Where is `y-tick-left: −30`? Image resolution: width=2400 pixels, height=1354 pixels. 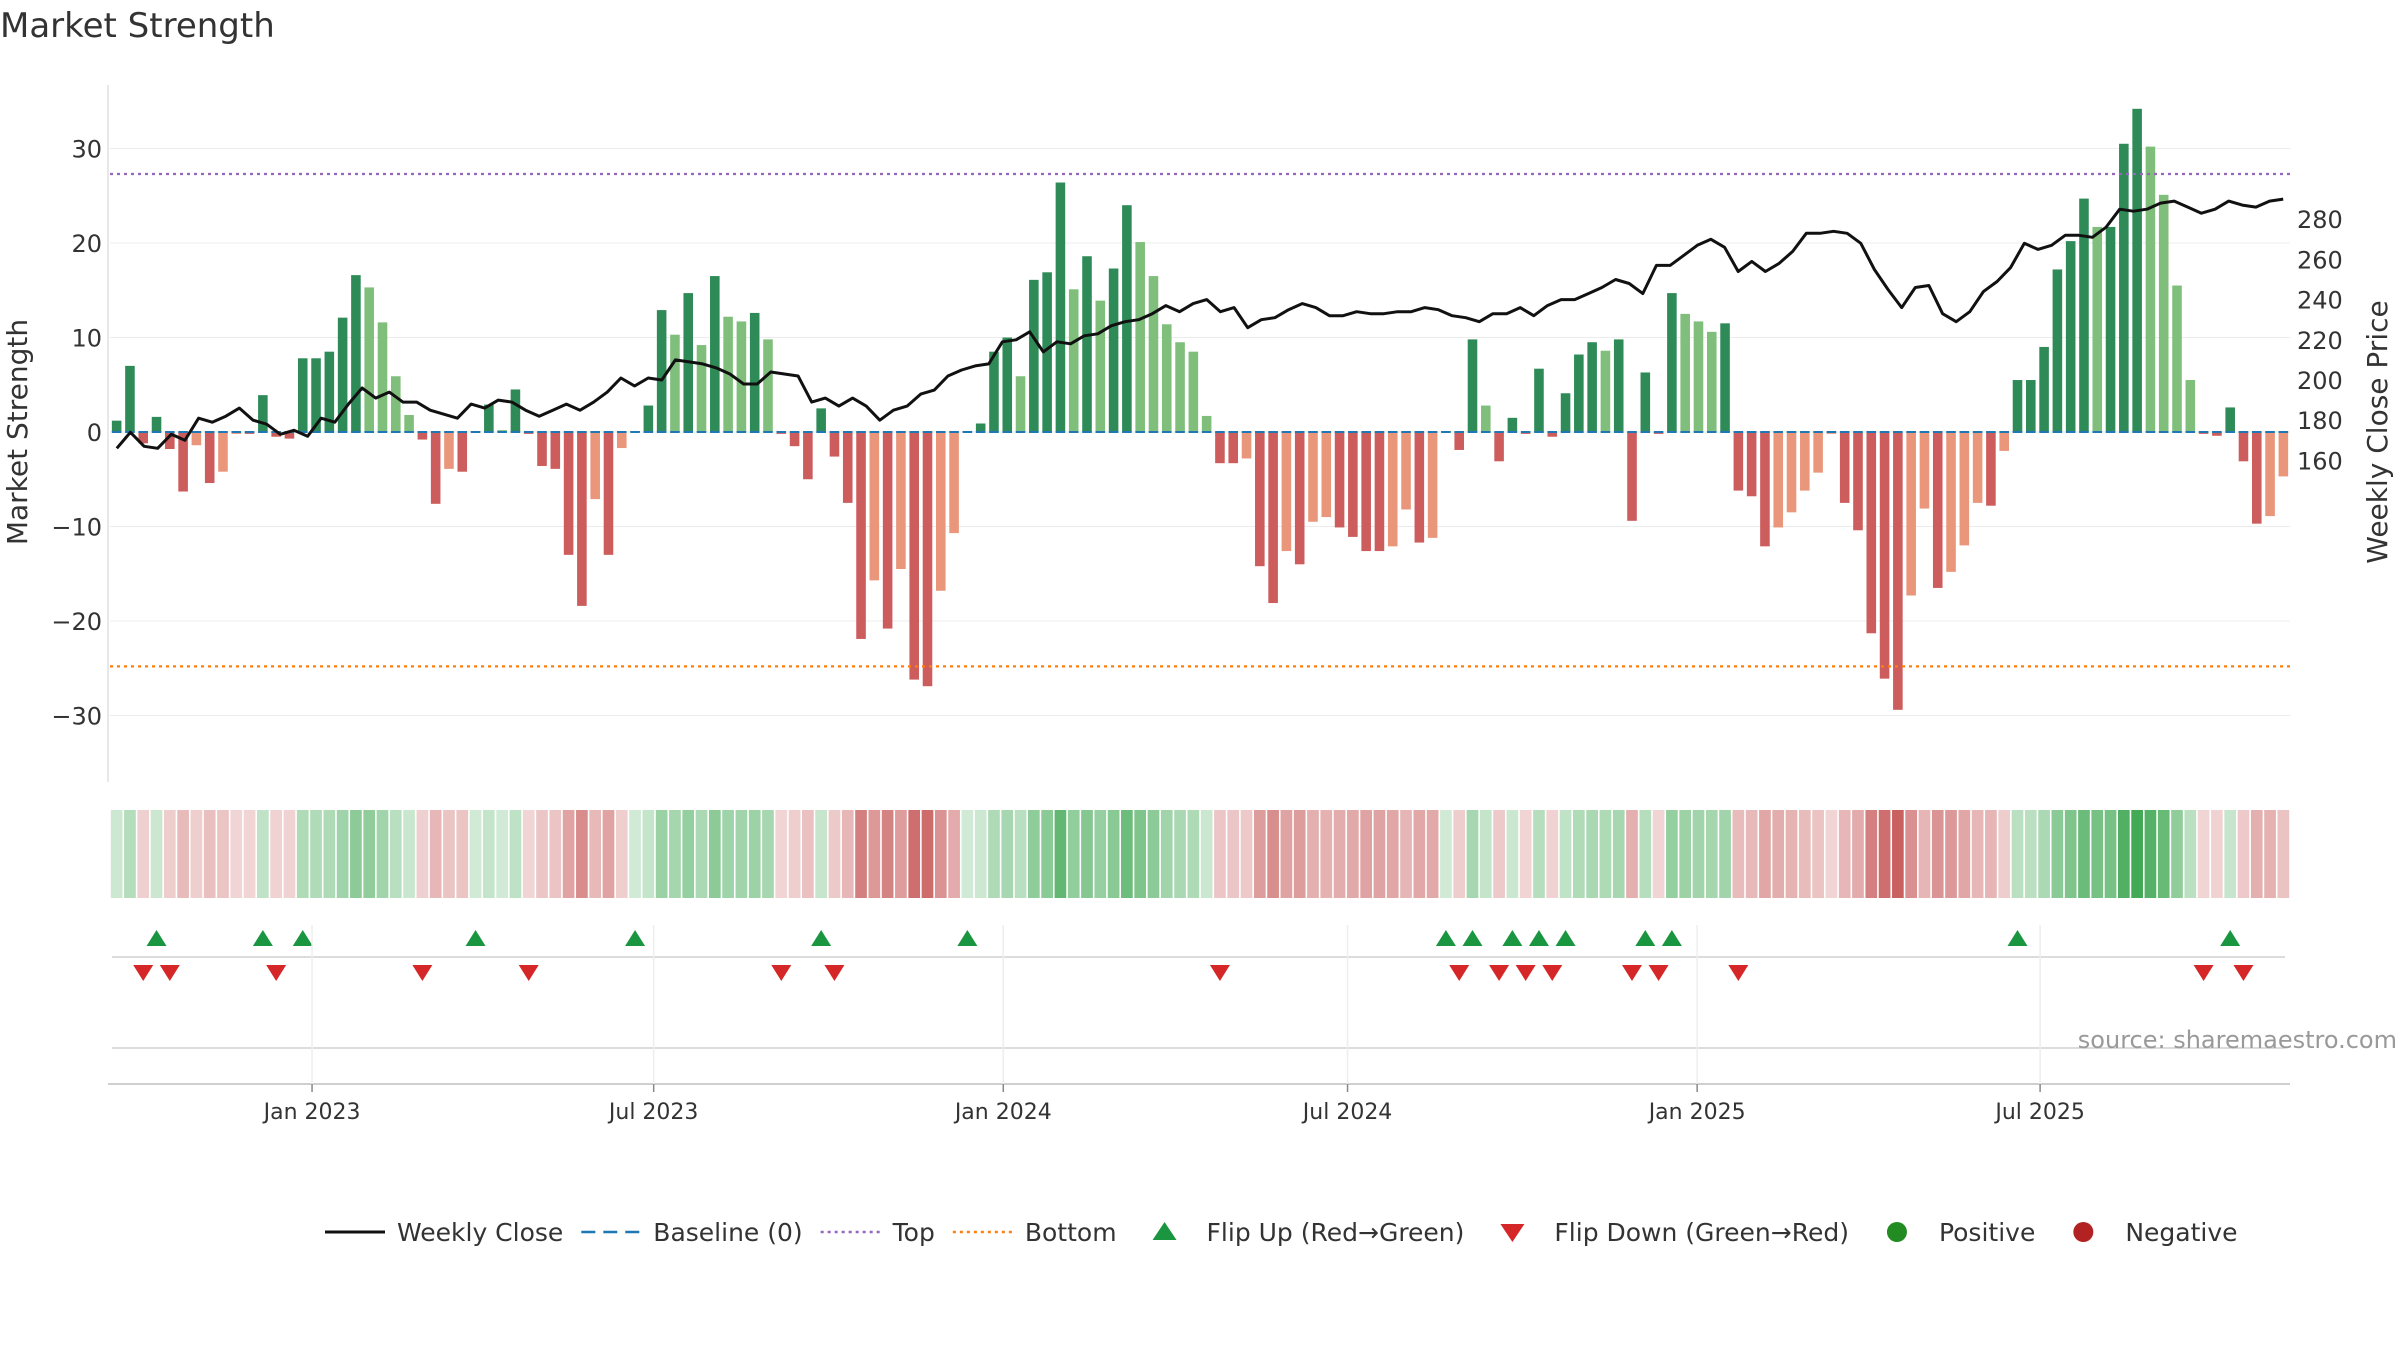 y-tick-left: −30 is located at coordinates (76, 717).